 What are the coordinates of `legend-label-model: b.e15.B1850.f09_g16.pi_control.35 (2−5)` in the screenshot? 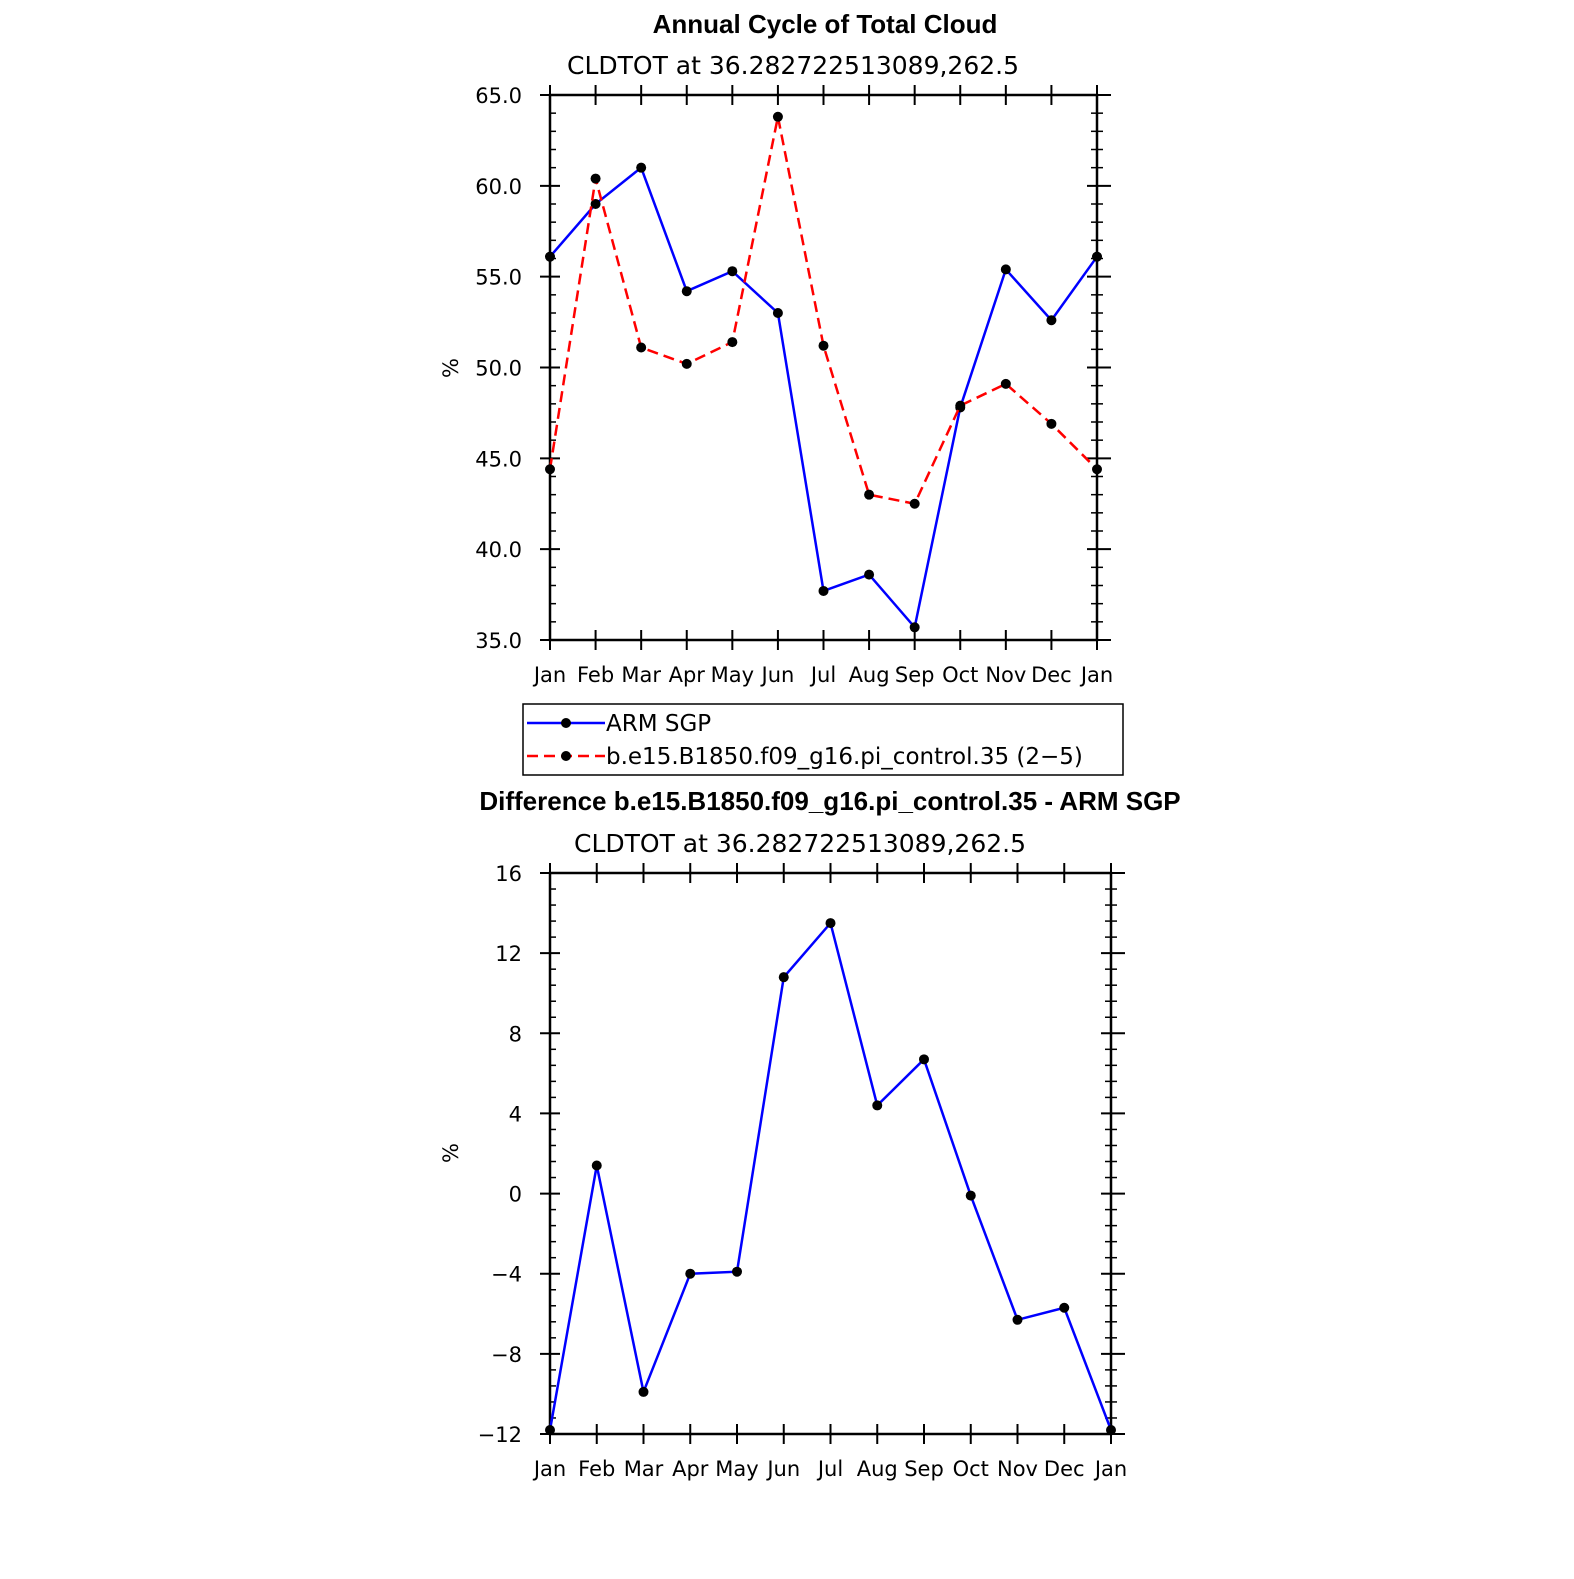 It's located at (844, 757).